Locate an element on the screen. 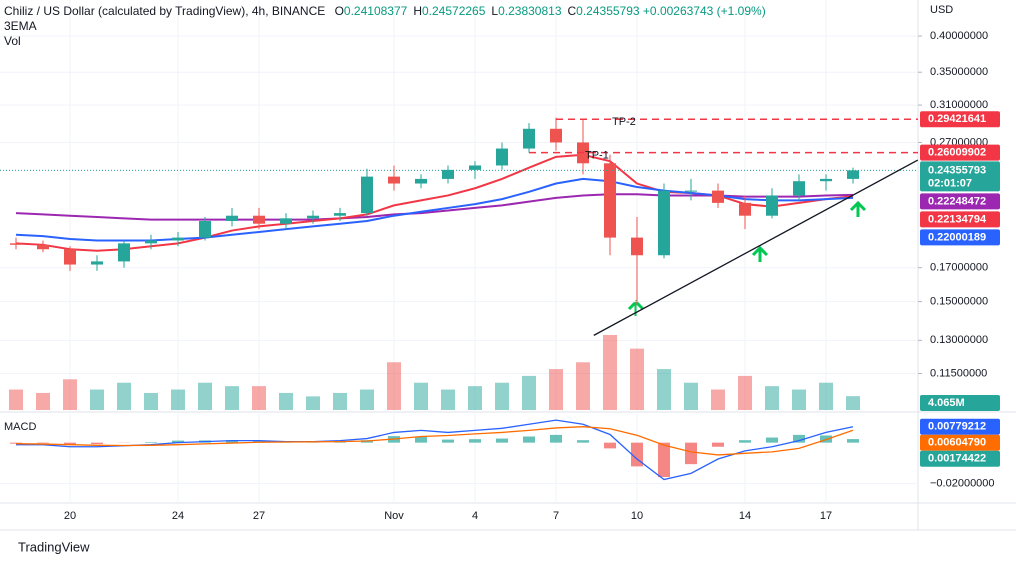  y-tick-label: 0.15000000 is located at coordinates (959, 301).